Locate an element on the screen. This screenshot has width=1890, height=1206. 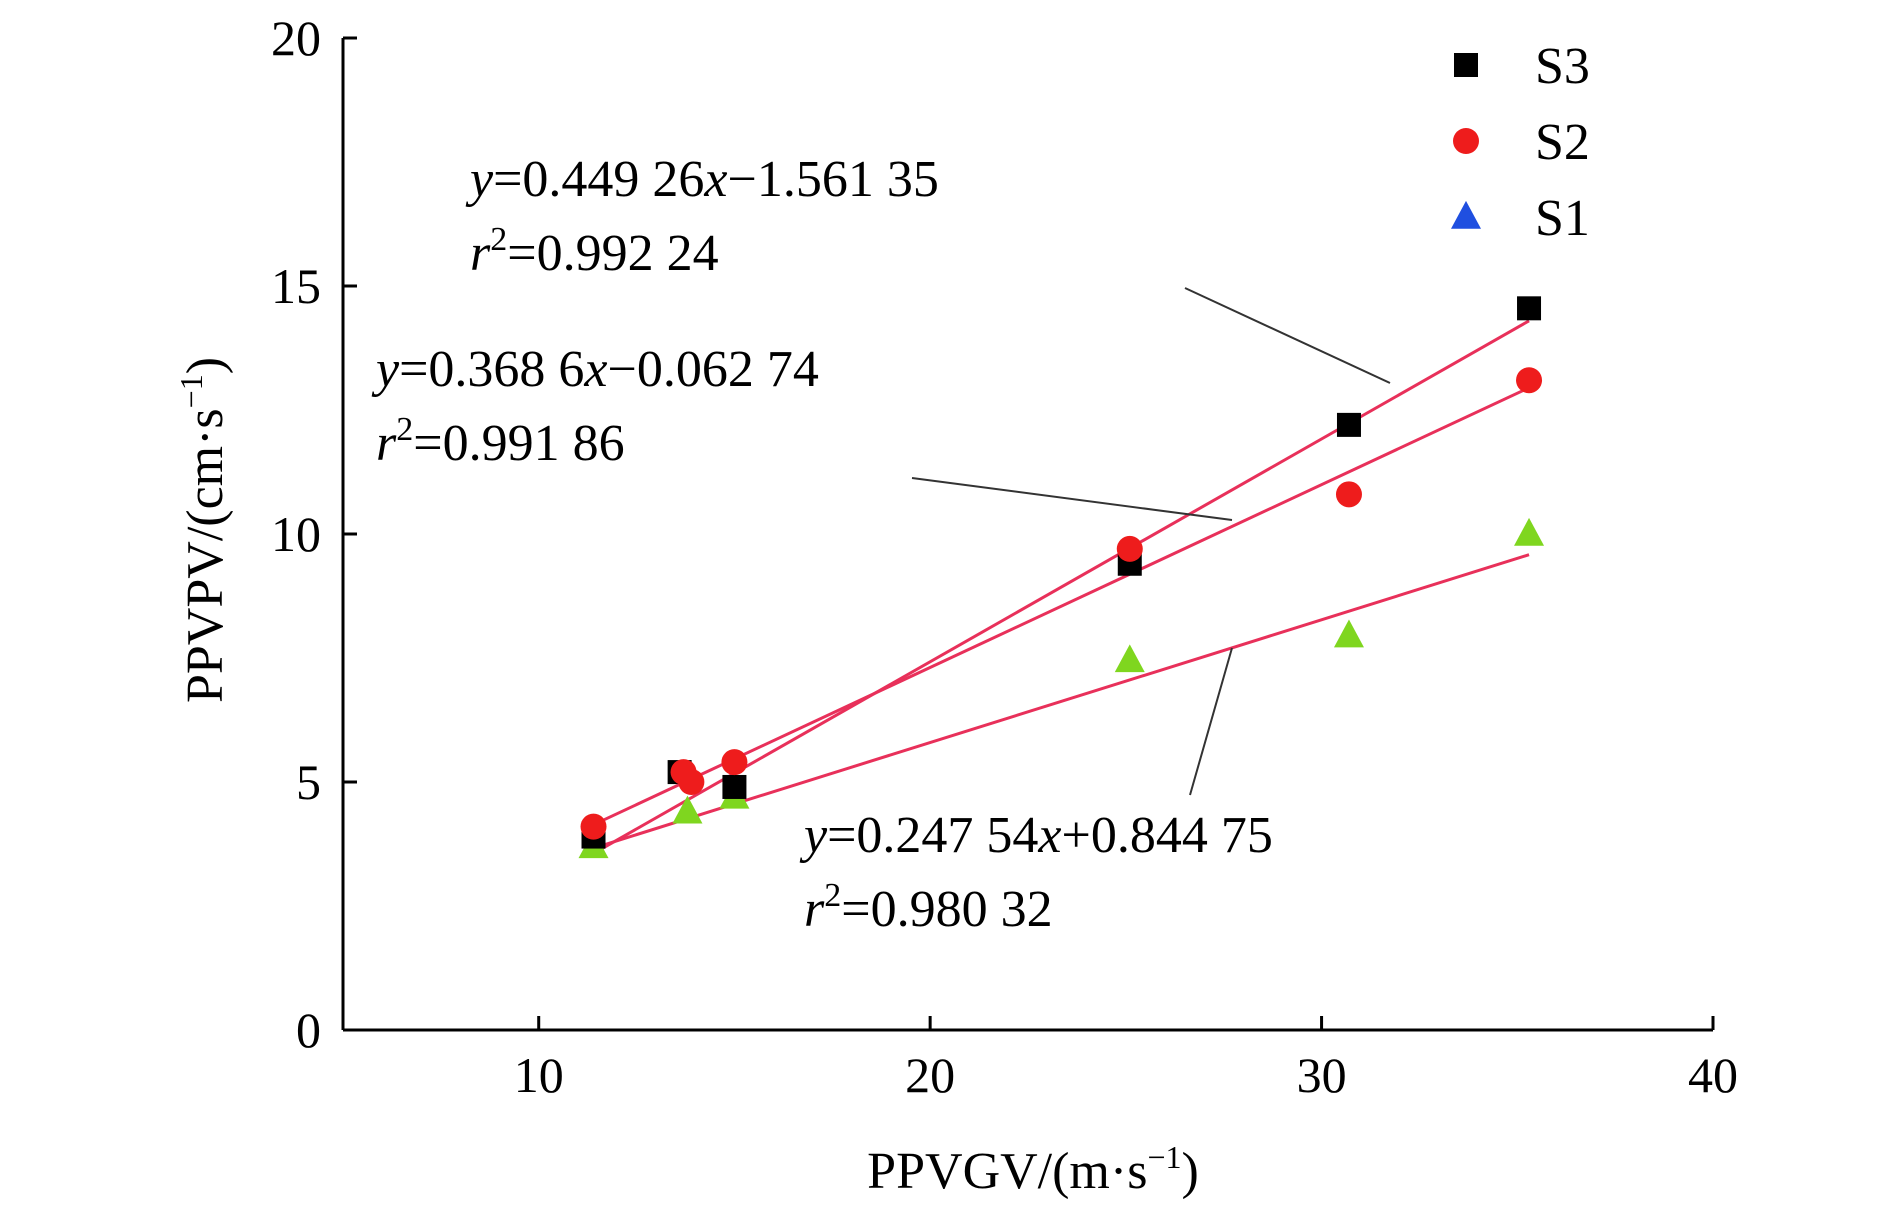
x-tick-label: 20 is located at coordinates (930, 1075).